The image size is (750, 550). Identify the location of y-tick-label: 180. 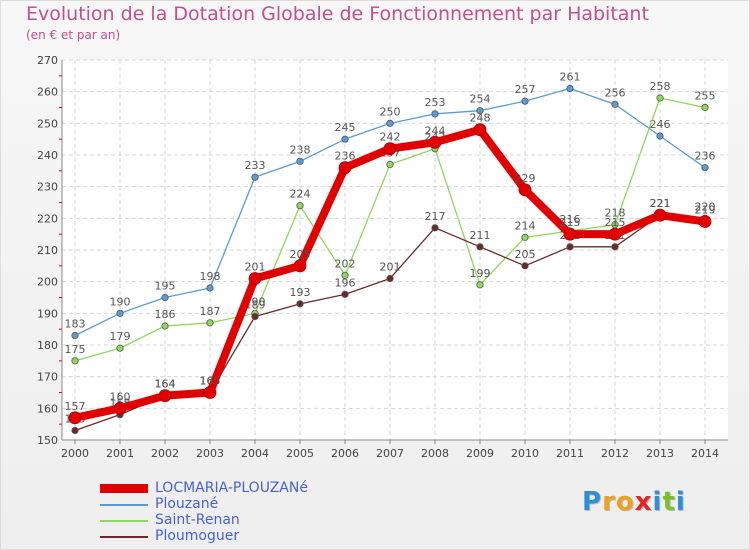
(47, 345).